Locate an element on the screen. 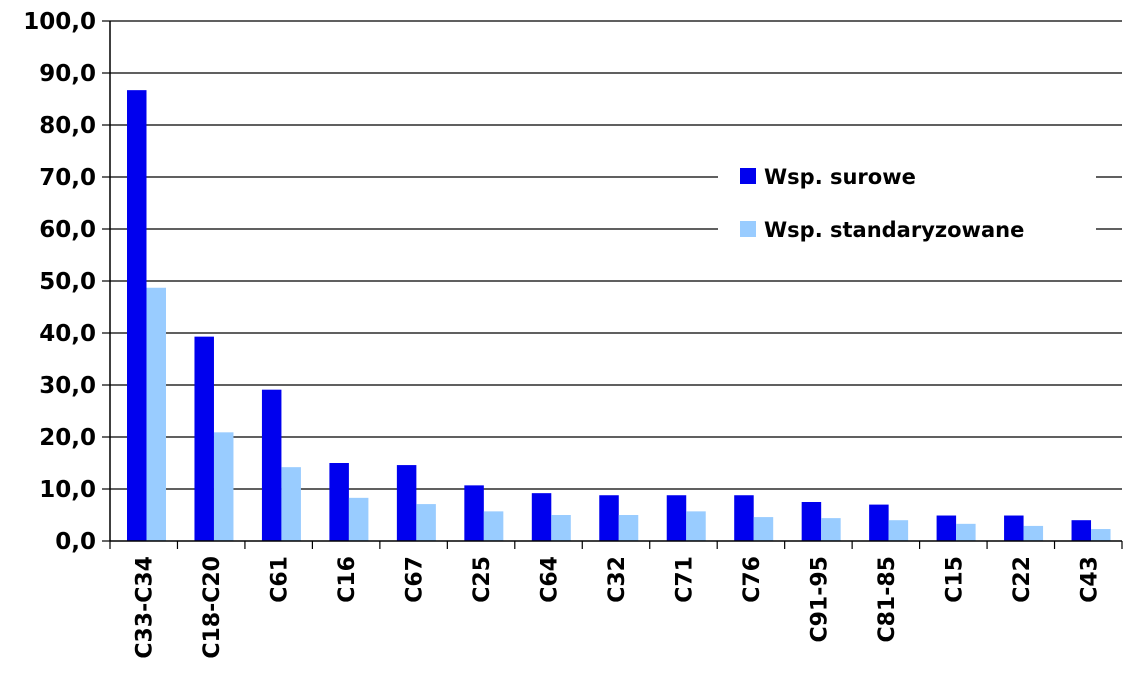  x-tick-label: C81-85 is located at coordinates (887, 599).